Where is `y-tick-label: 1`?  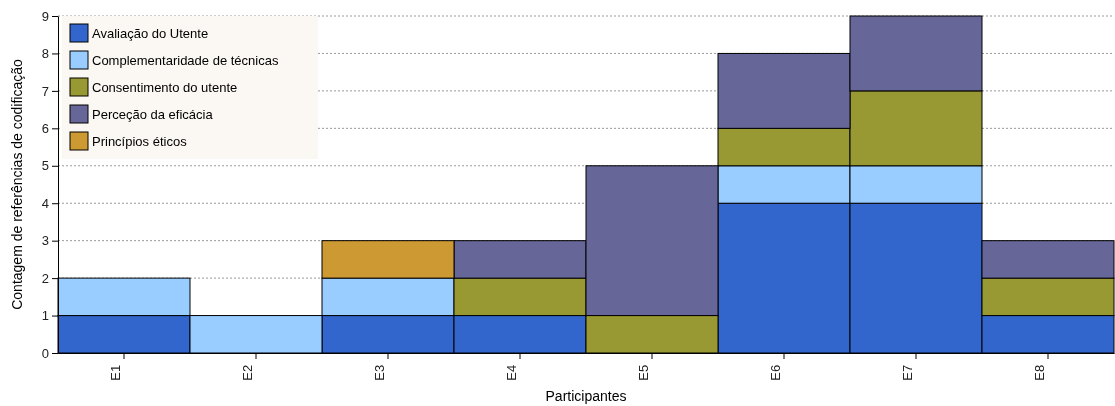
y-tick-label: 1 is located at coordinates (45, 316).